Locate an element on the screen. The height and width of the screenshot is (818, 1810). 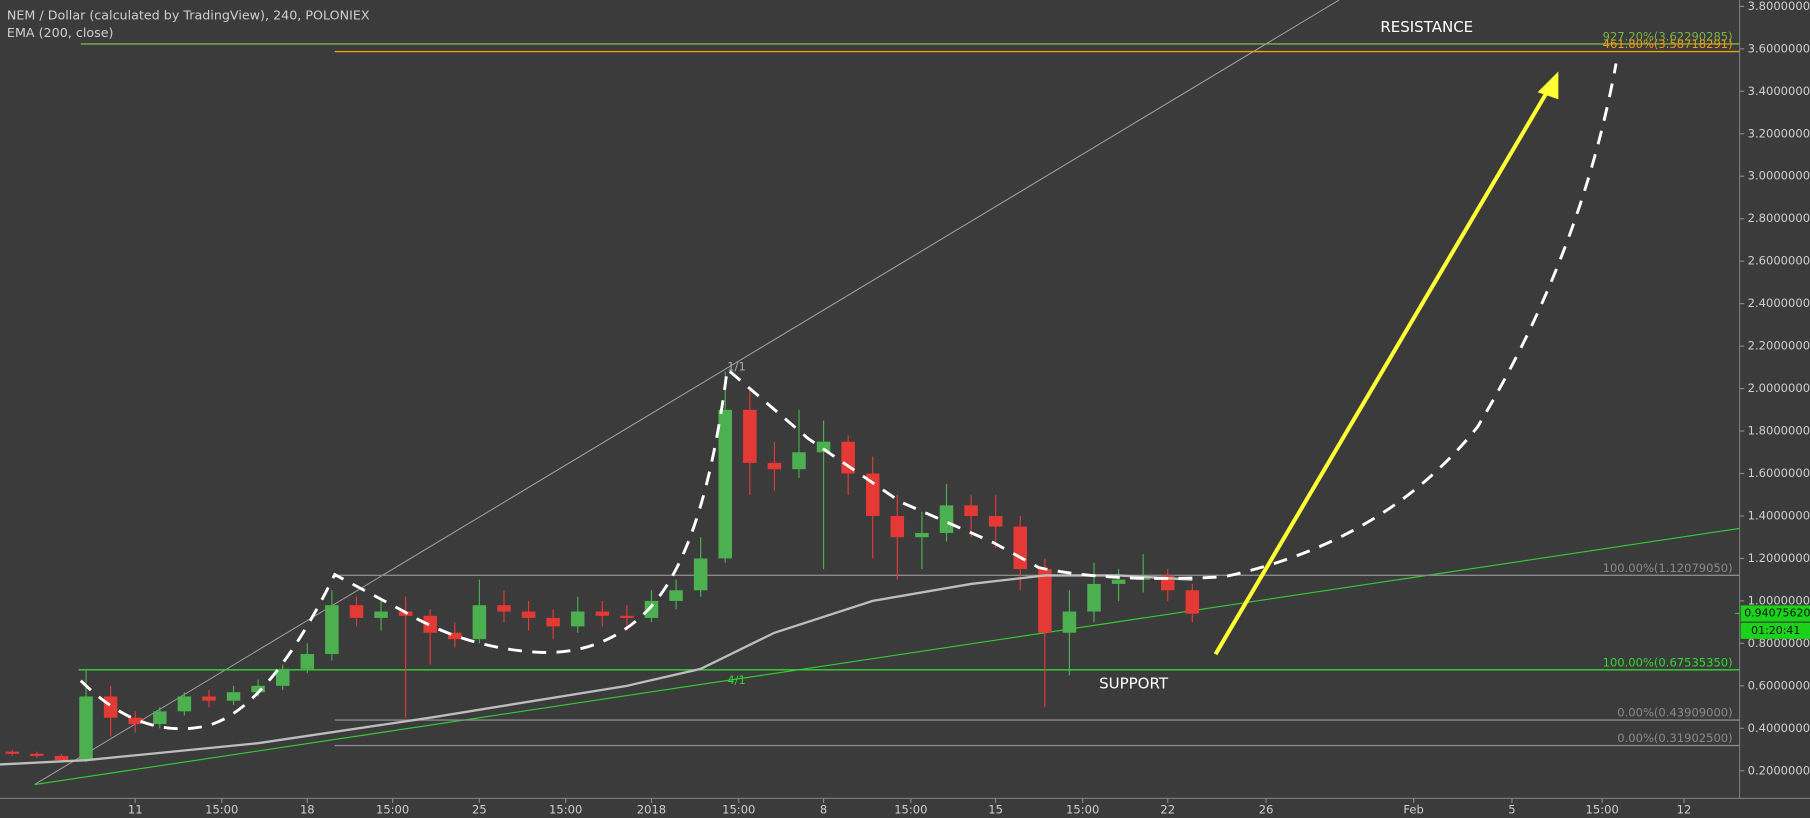
last-price-label: 0.94075620 is located at coordinates (1777, 612).